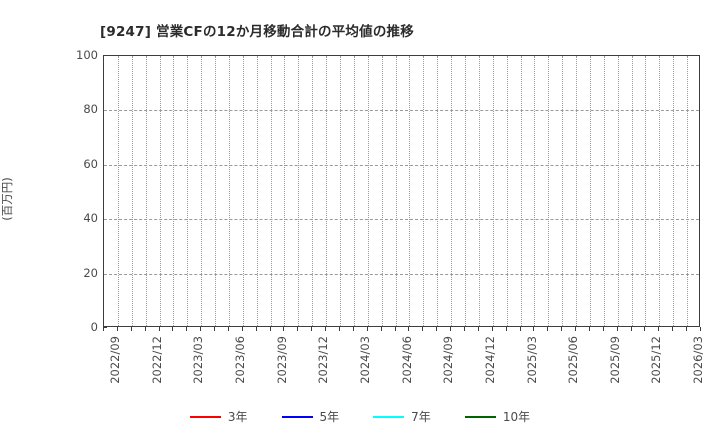  Describe the element at coordinates (90, 163) in the screenshot. I see `y-axis-tick-label: 60` at that location.